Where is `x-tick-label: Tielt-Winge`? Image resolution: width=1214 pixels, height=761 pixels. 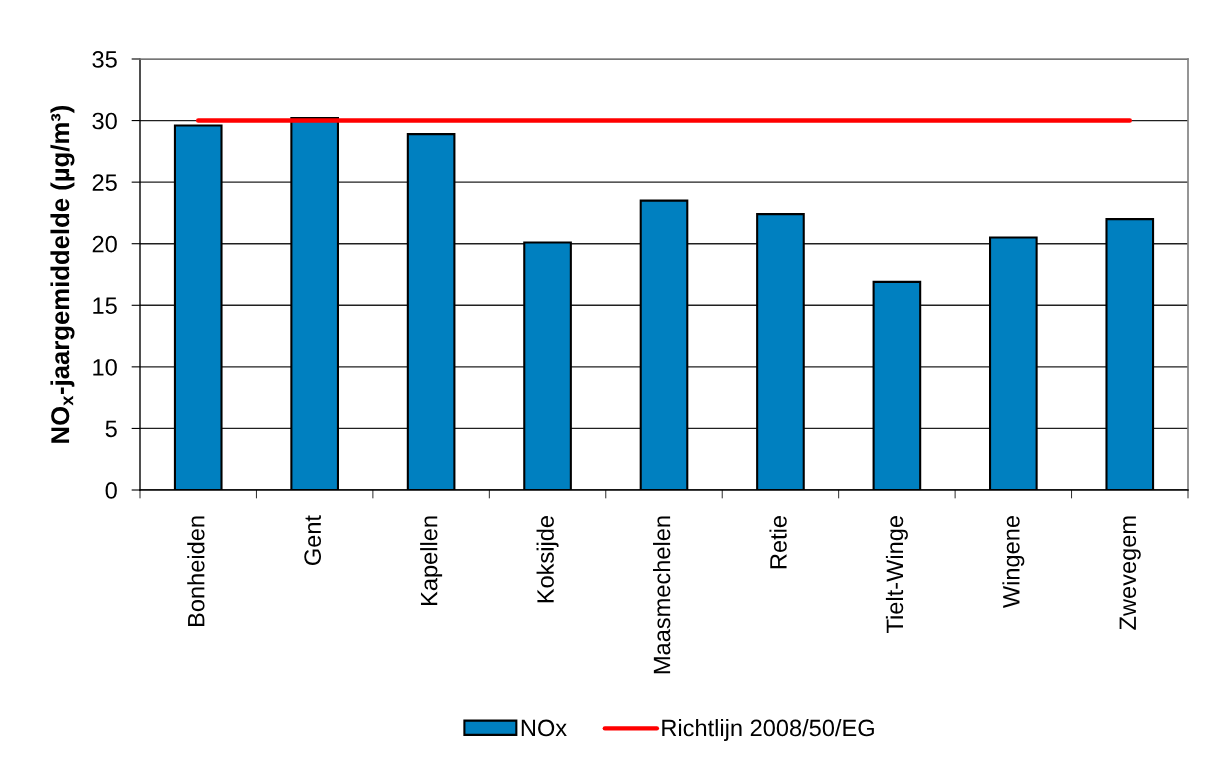 x-tick-label: Tielt-Winge is located at coordinates (896, 574).